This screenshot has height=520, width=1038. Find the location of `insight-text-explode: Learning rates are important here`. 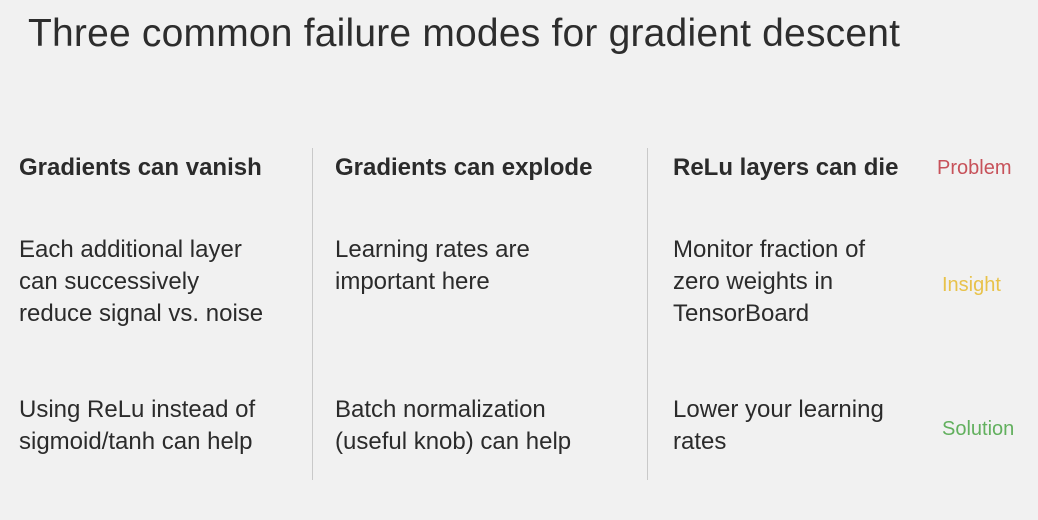

insight-text-explode: Learning rates are important here is located at coordinates (432, 265).